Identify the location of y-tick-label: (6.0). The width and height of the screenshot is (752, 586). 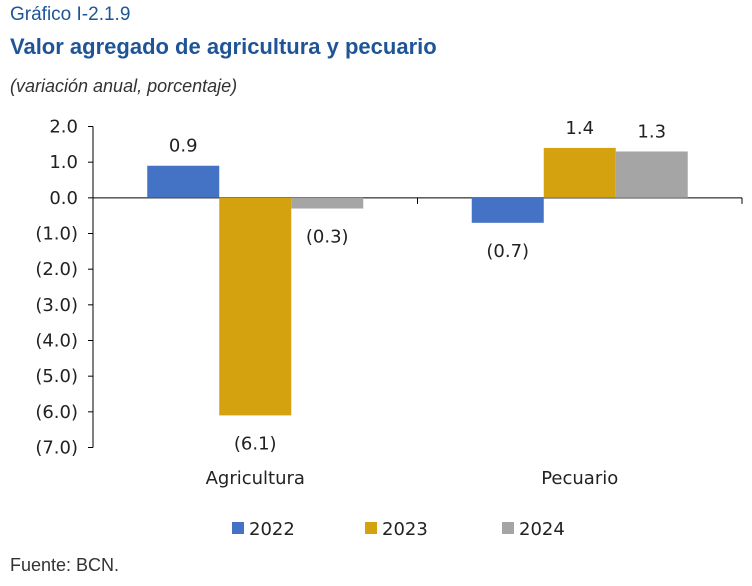
(56, 412).